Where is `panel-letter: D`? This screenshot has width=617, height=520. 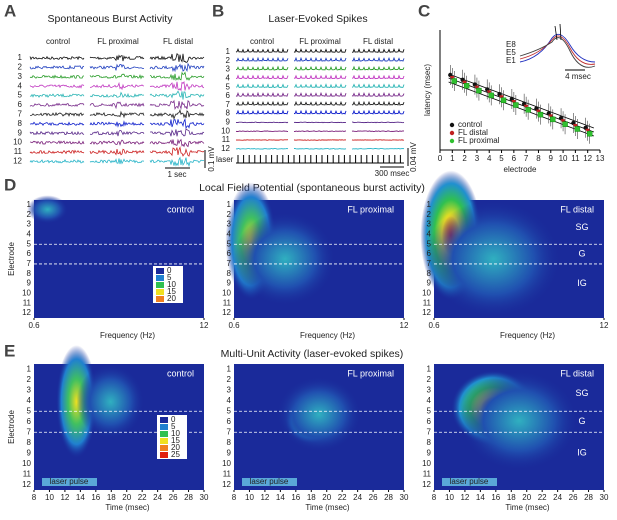
panel-letter: D is located at coordinates (10, 184).